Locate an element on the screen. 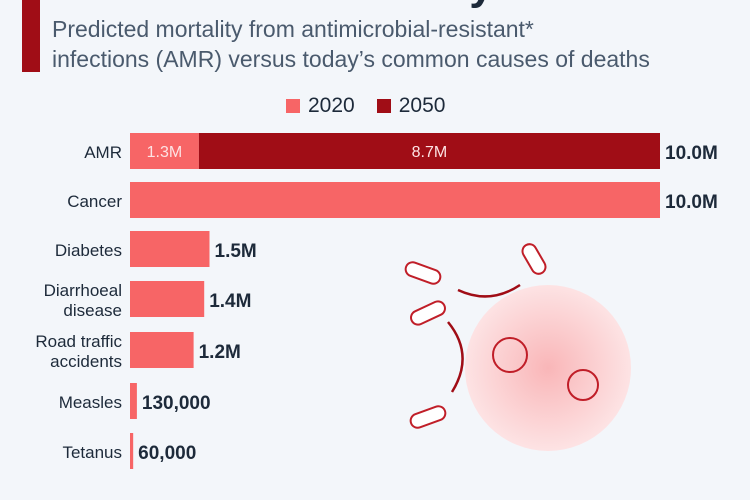 The image size is (750, 500). virus-icon is located at coordinates (545, 369).